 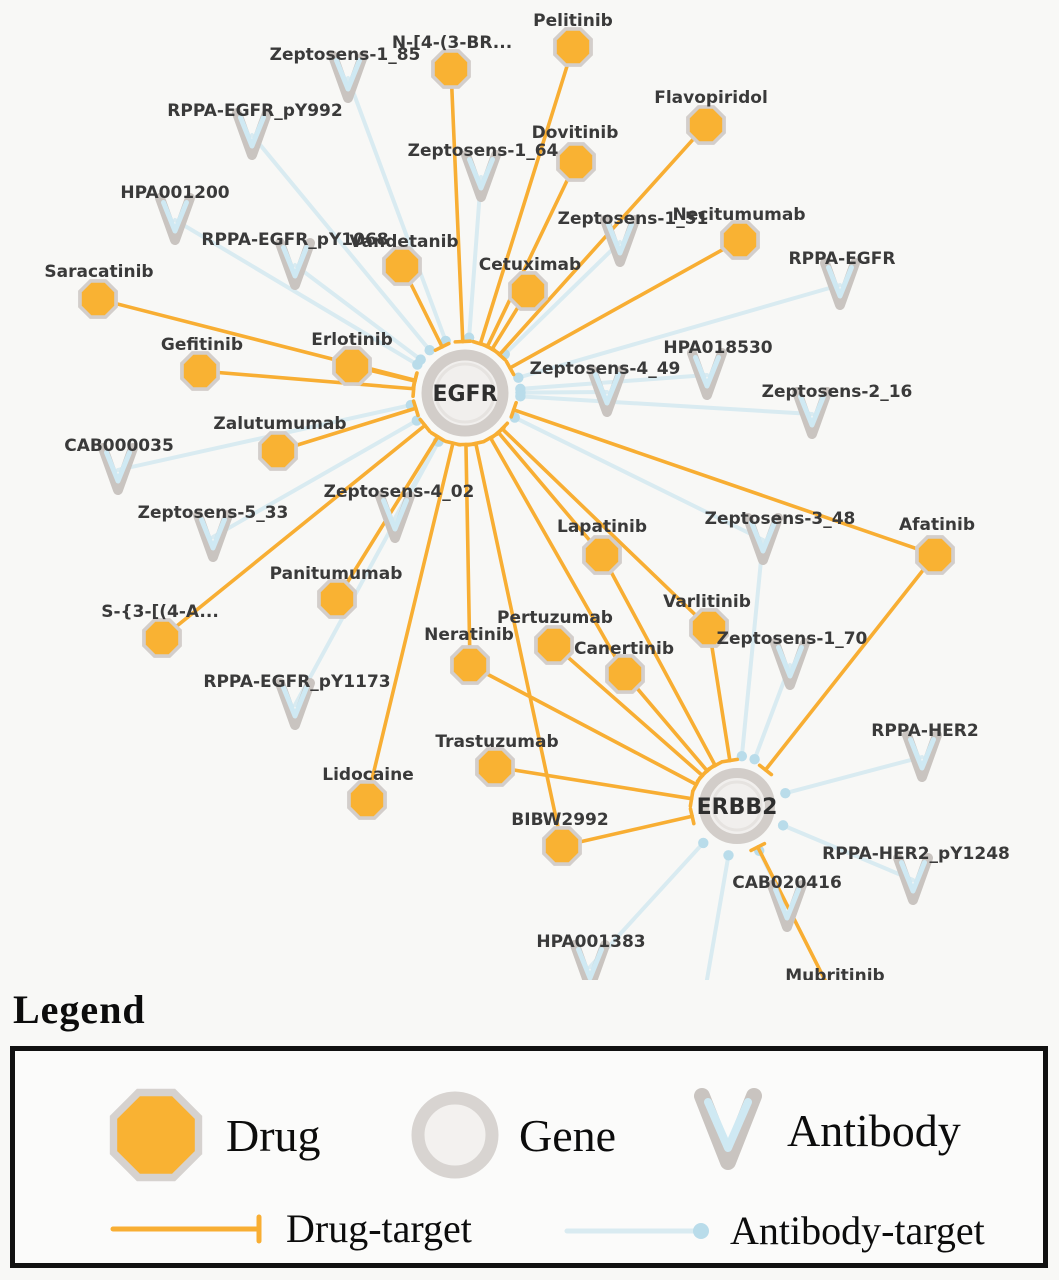 I want to click on node-label: HPA018530, so click(x=717, y=348).